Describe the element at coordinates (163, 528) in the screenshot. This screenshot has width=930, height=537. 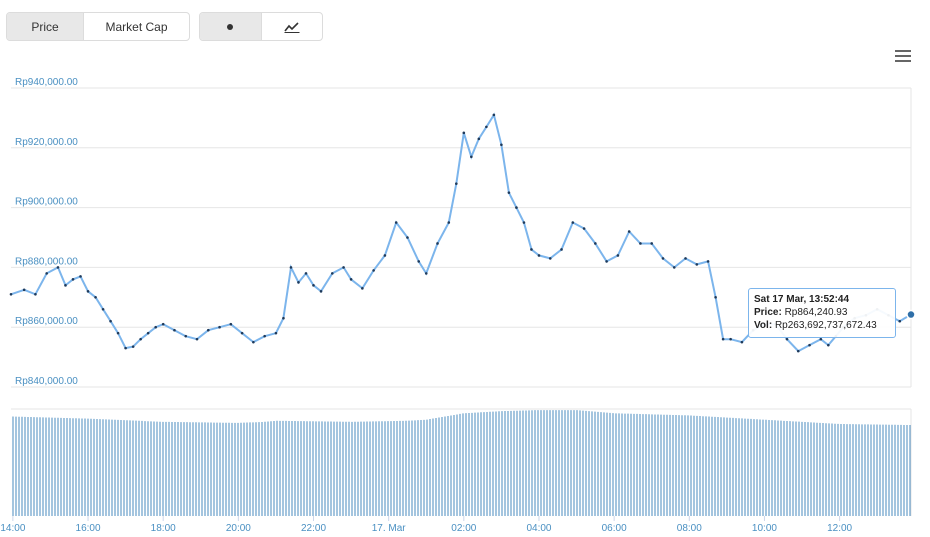
I see `x-tick-label: 18:00` at that location.